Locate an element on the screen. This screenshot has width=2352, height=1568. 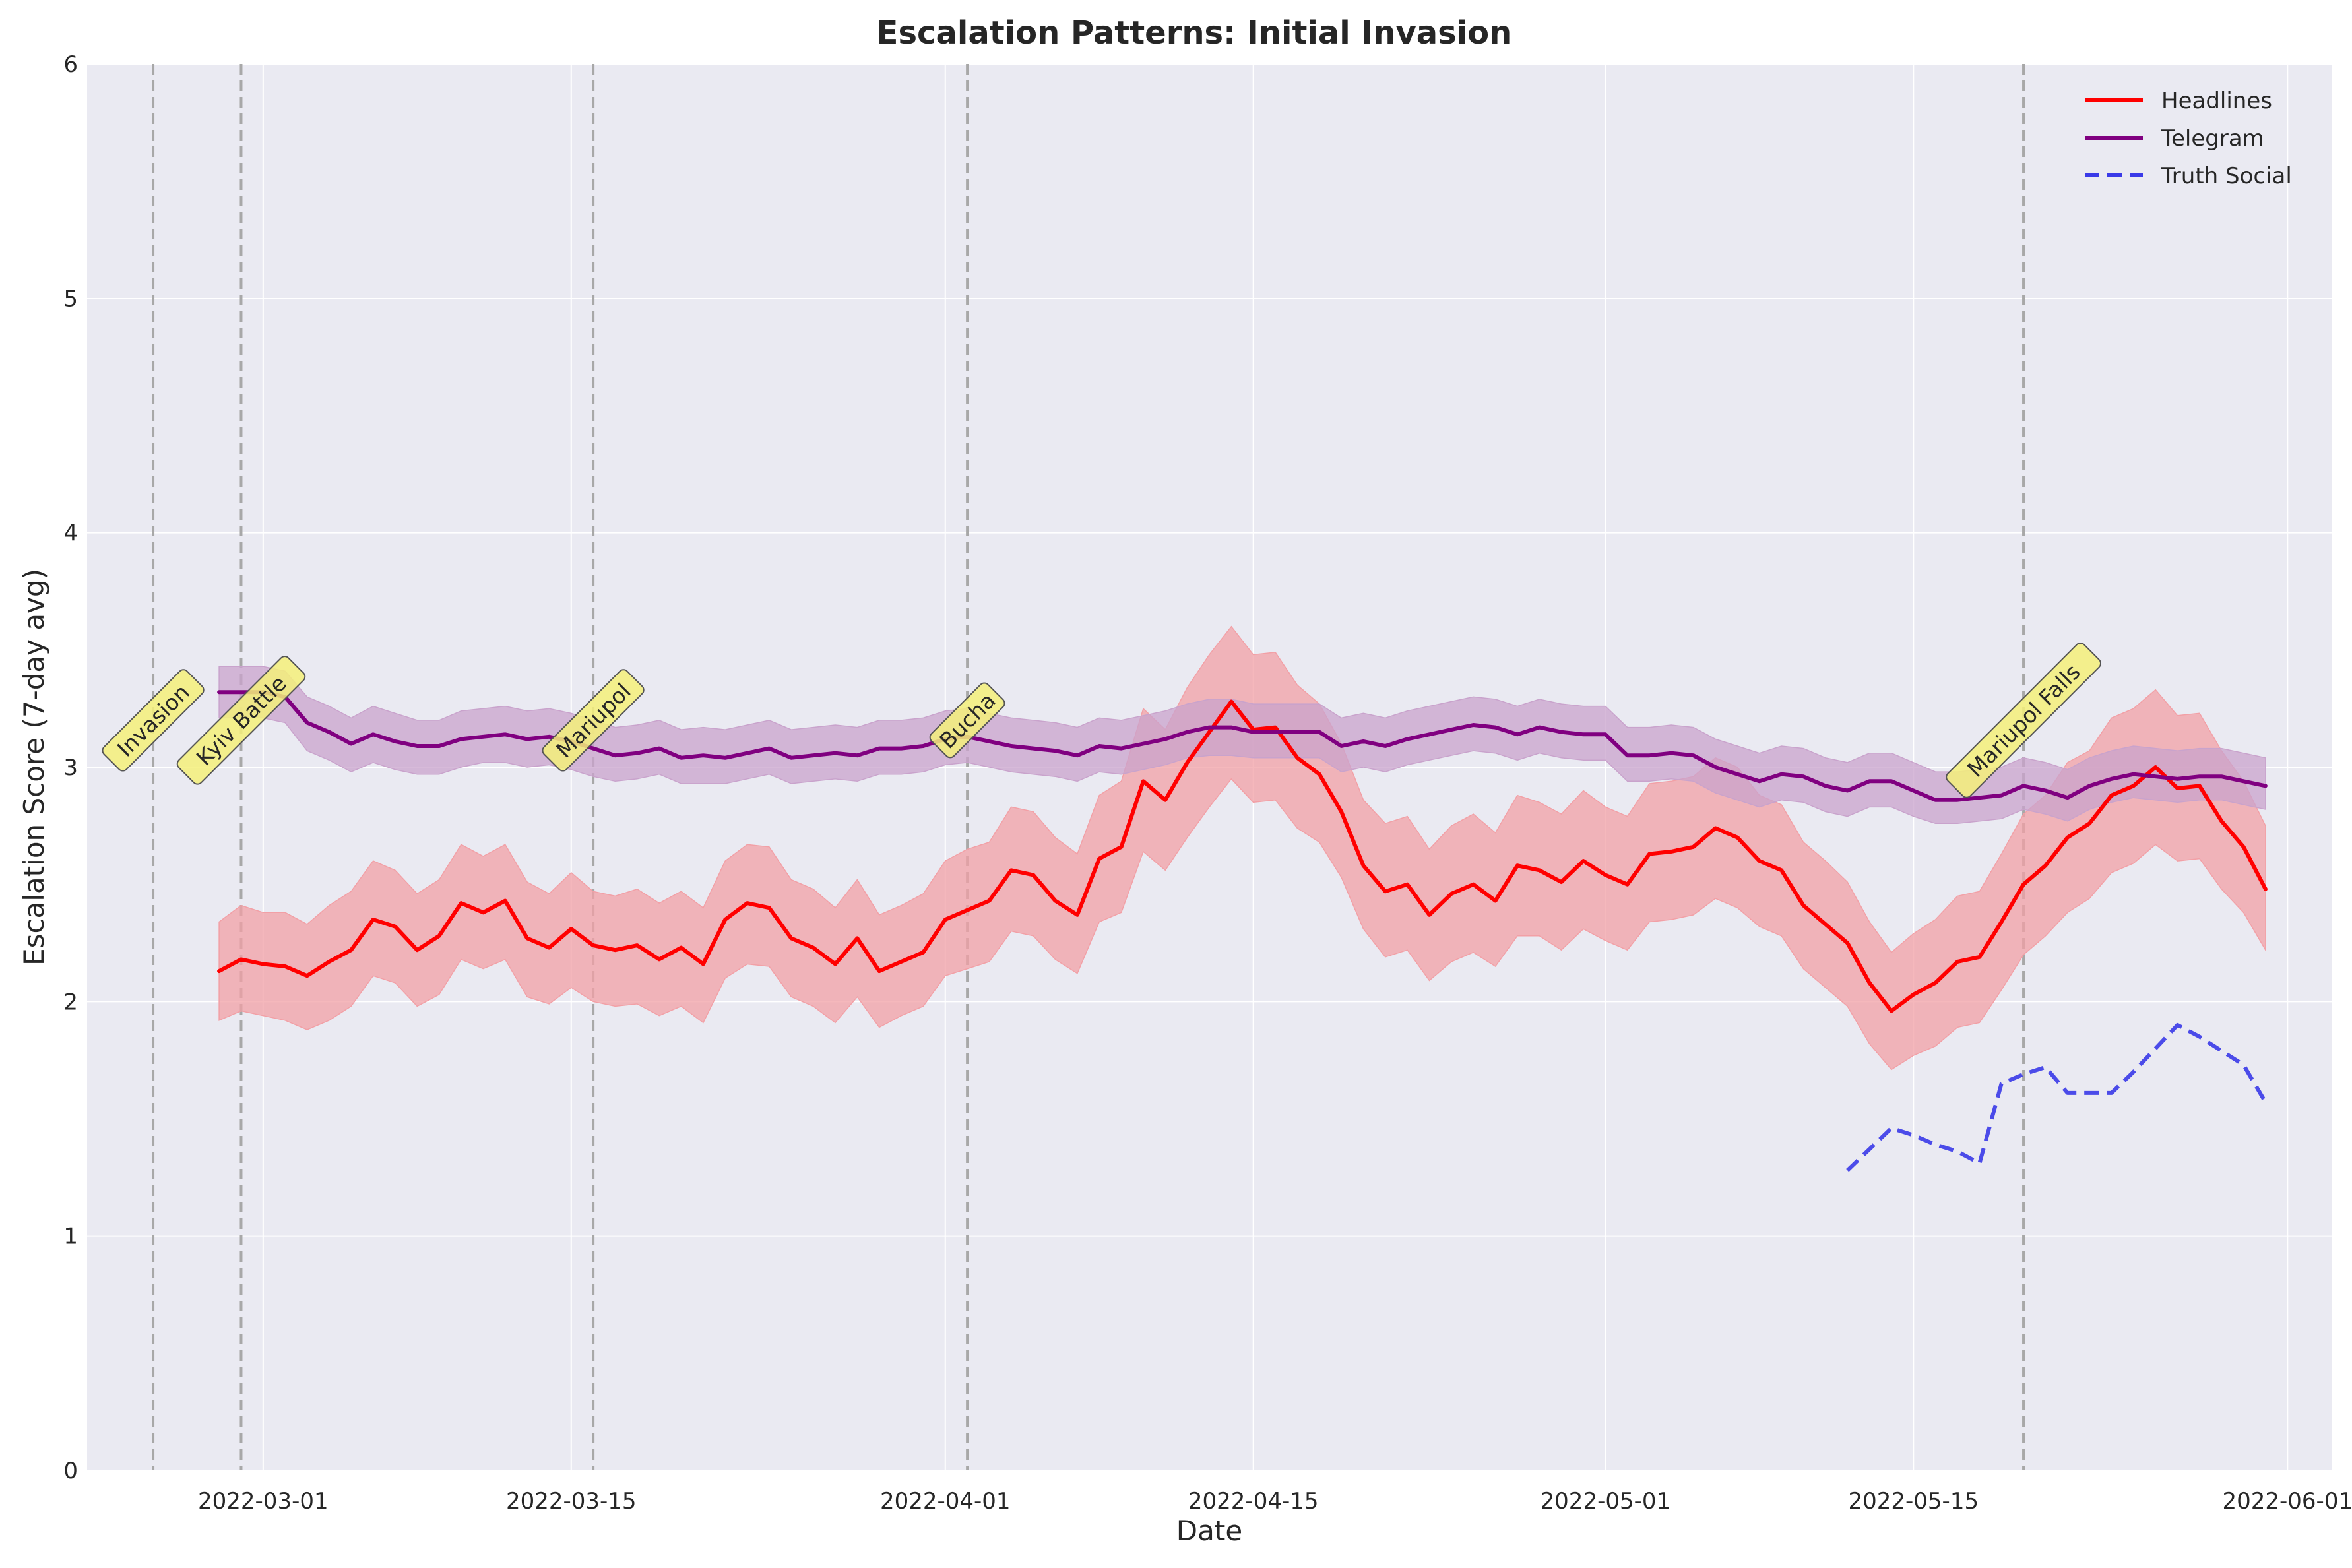
series-line-truth-social is located at coordinates (2057, 1097).